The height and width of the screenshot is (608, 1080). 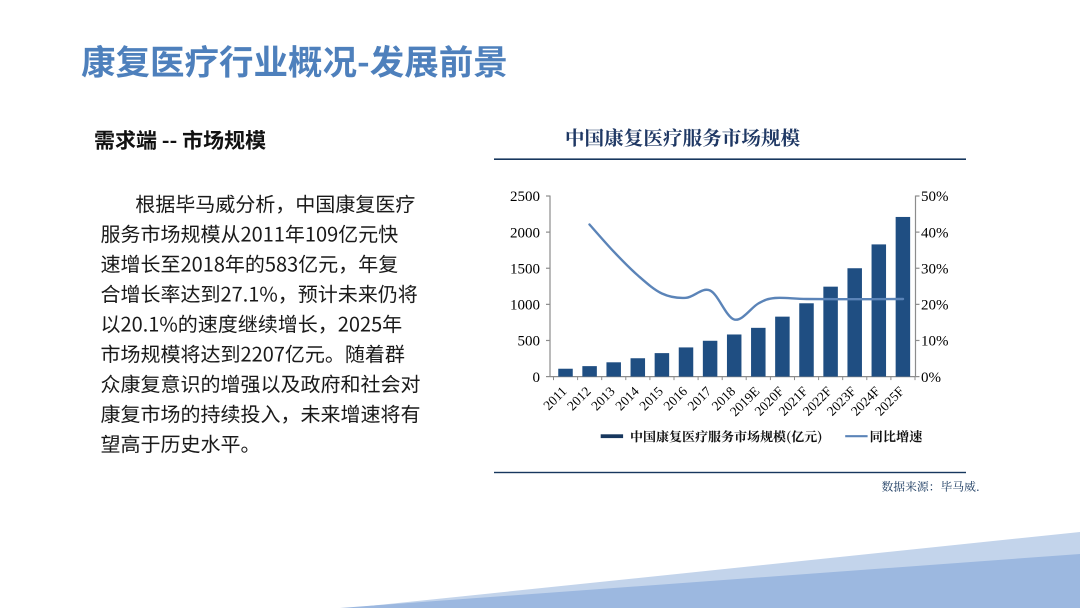 What do you see at coordinates (525, 233) in the screenshot?
I see `svg-text: 2000` at bounding box center [525, 233].